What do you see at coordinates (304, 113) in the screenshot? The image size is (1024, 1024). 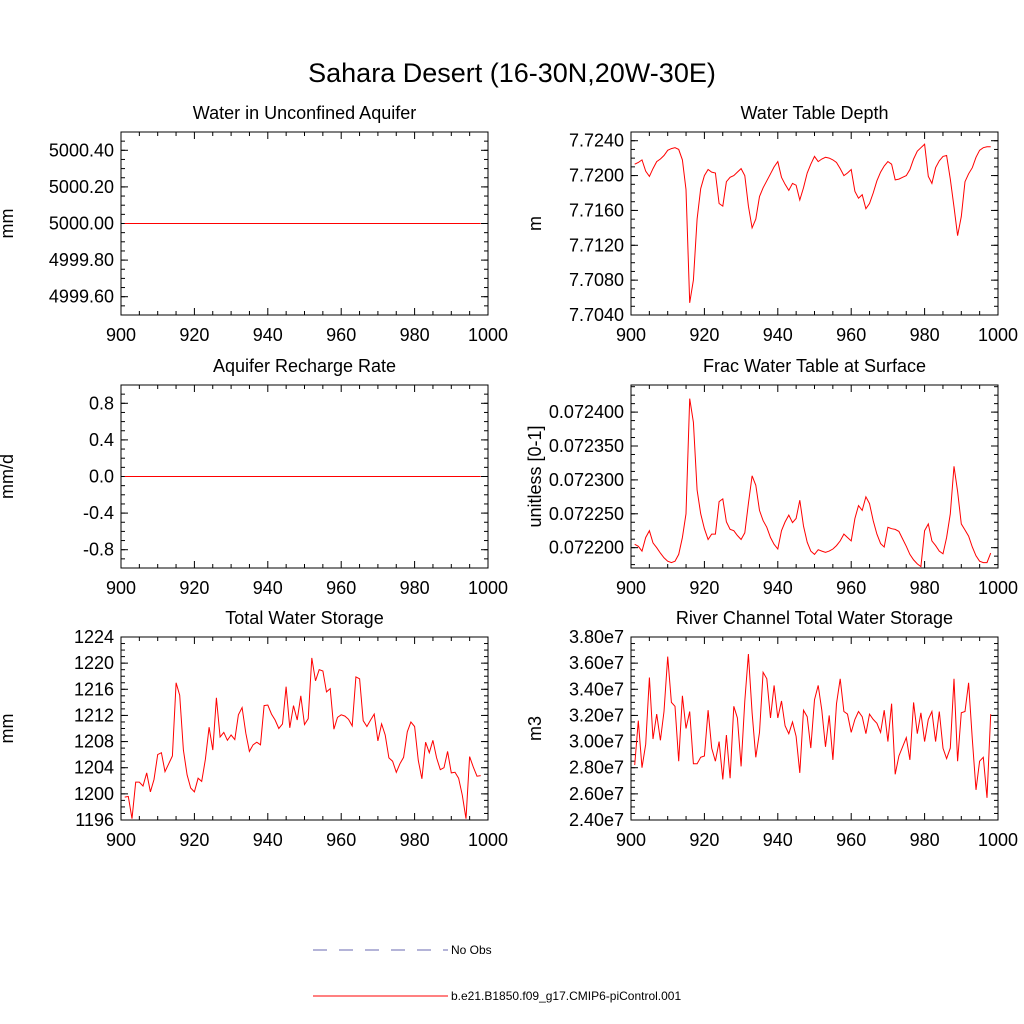 I see `panel-title: Water in Unconfined Aquifer` at bounding box center [304, 113].